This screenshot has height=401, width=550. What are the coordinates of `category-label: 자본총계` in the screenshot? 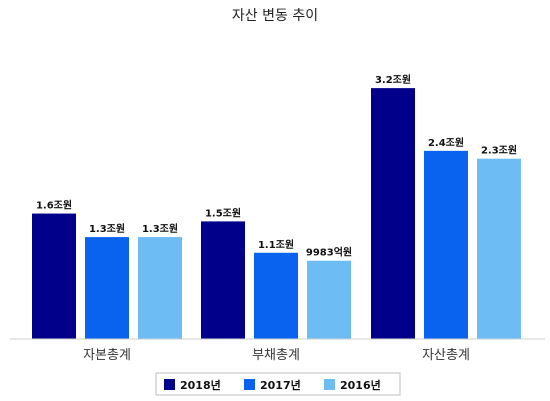 It's located at (107, 355).